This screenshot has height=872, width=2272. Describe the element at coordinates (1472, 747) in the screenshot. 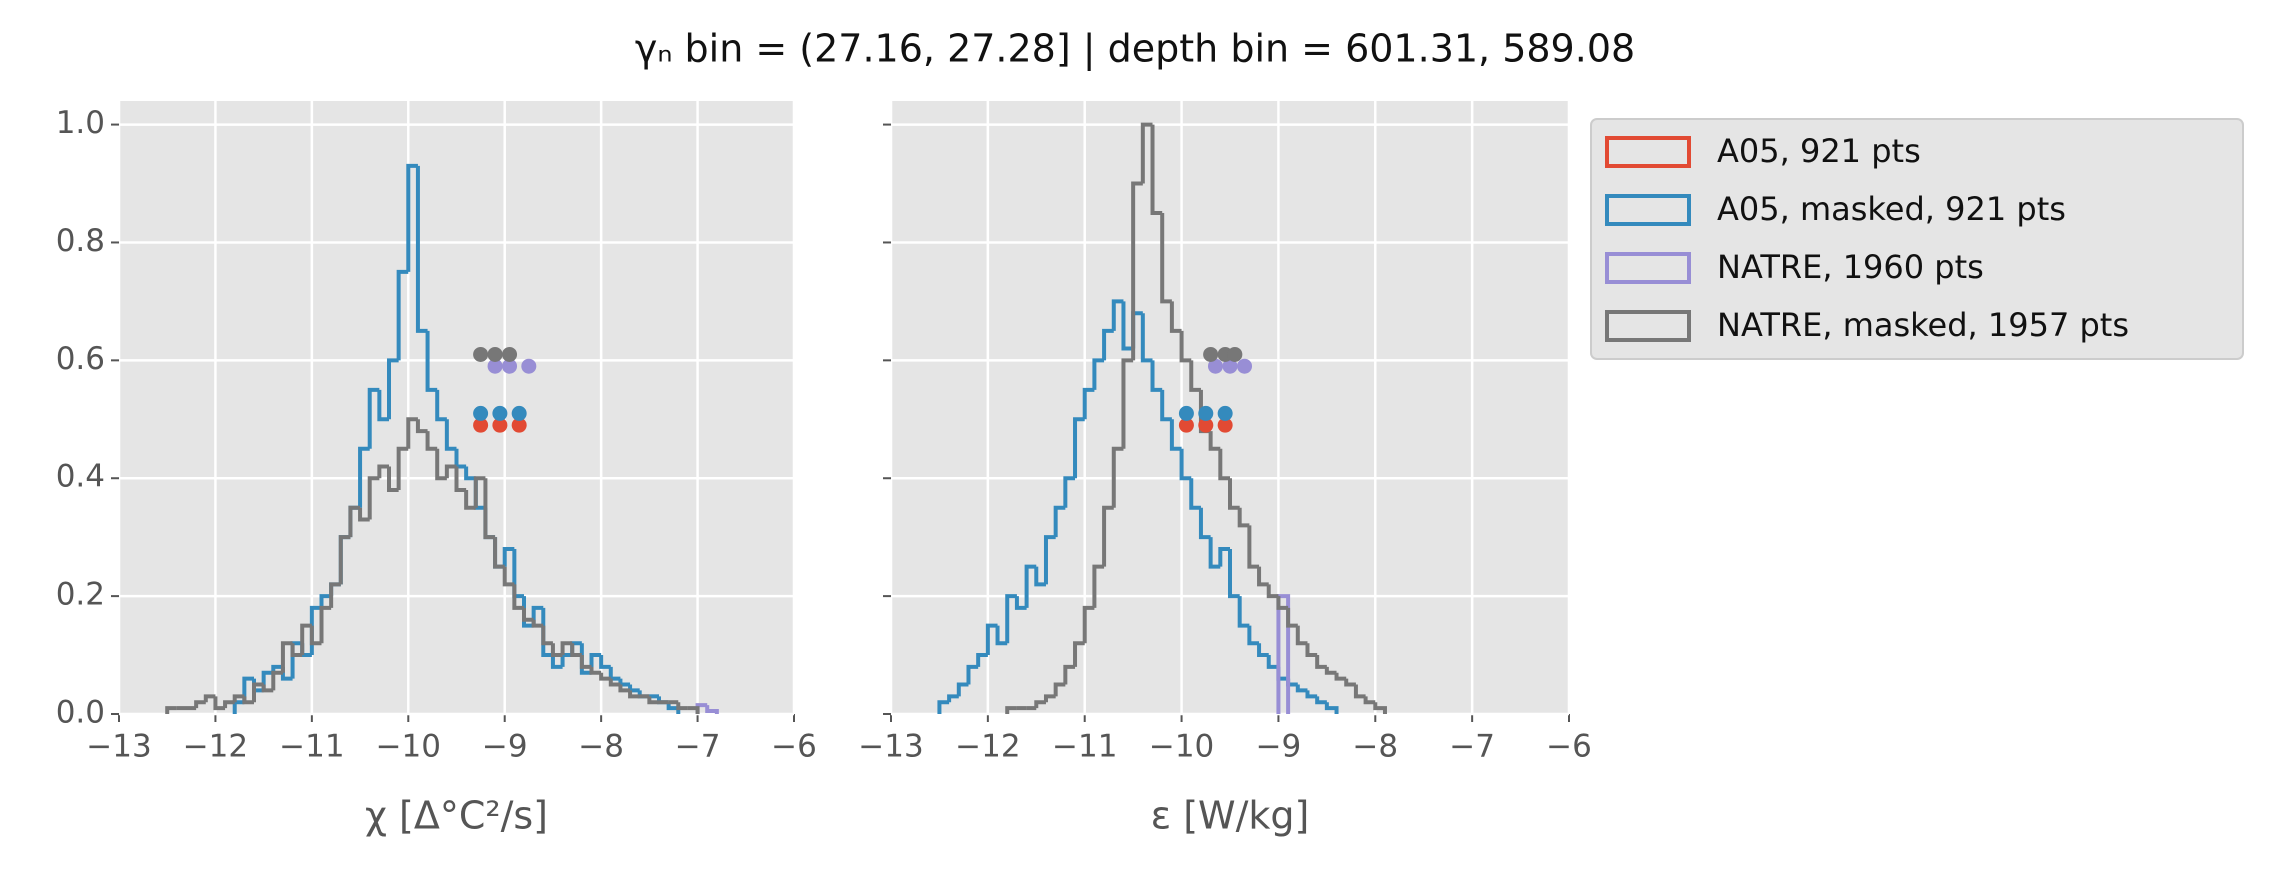

I see `x-tick-label: −7` at that location.